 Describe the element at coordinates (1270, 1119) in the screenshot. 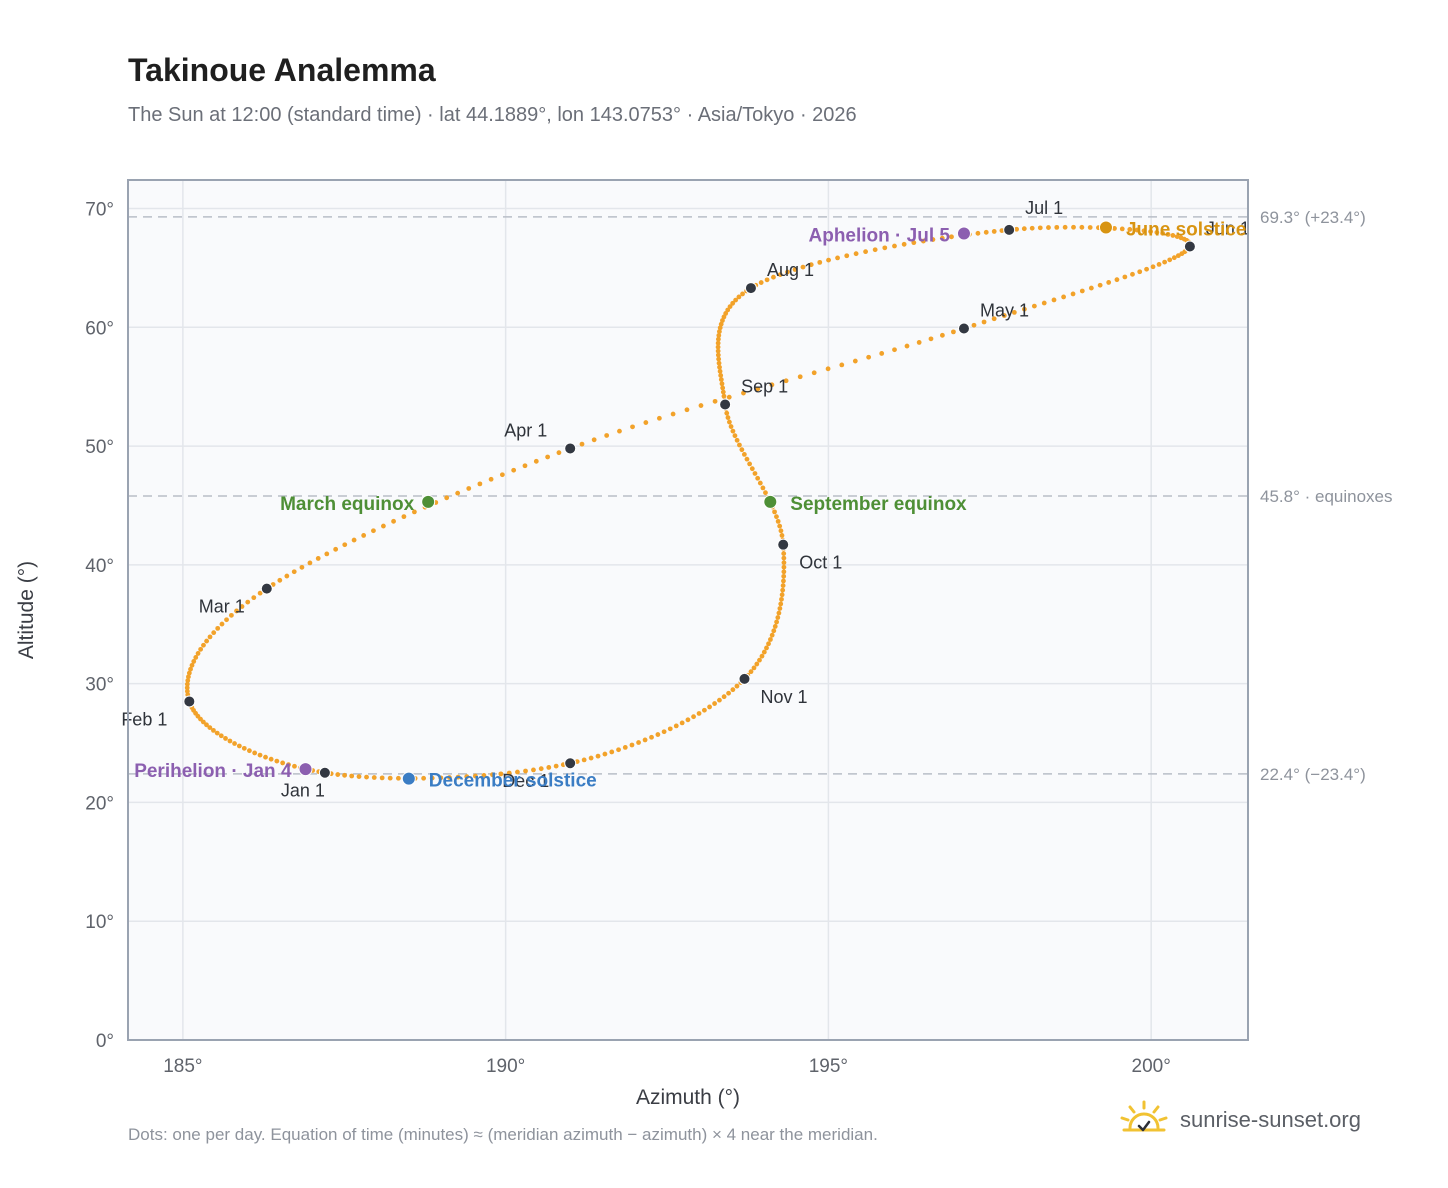

I see `brand-name: sunrise-sunset.org` at that location.